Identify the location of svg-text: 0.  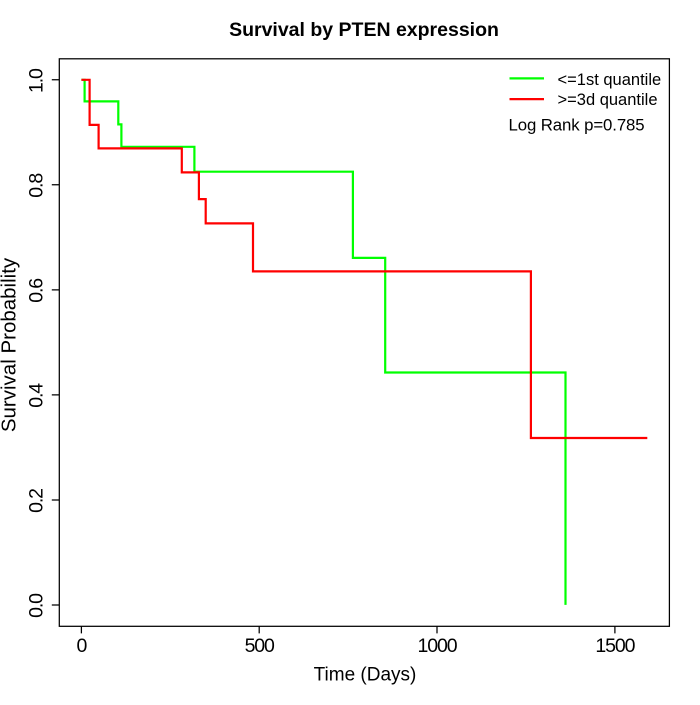
(82, 646).